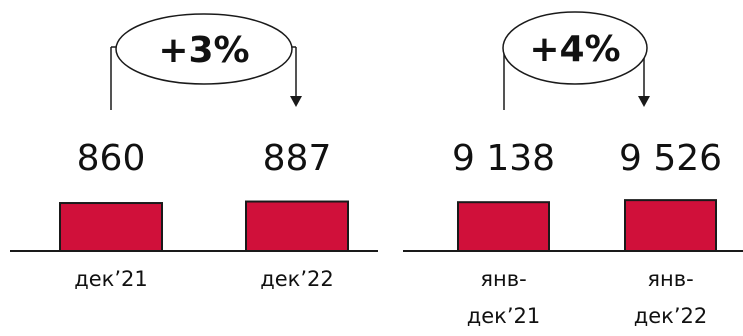 The height and width of the screenshot is (336, 743). What do you see at coordinates (503, 279) in the screenshot?
I see `panel-2-category-label-1-line-1: янв-` at bounding box center [503, 279].